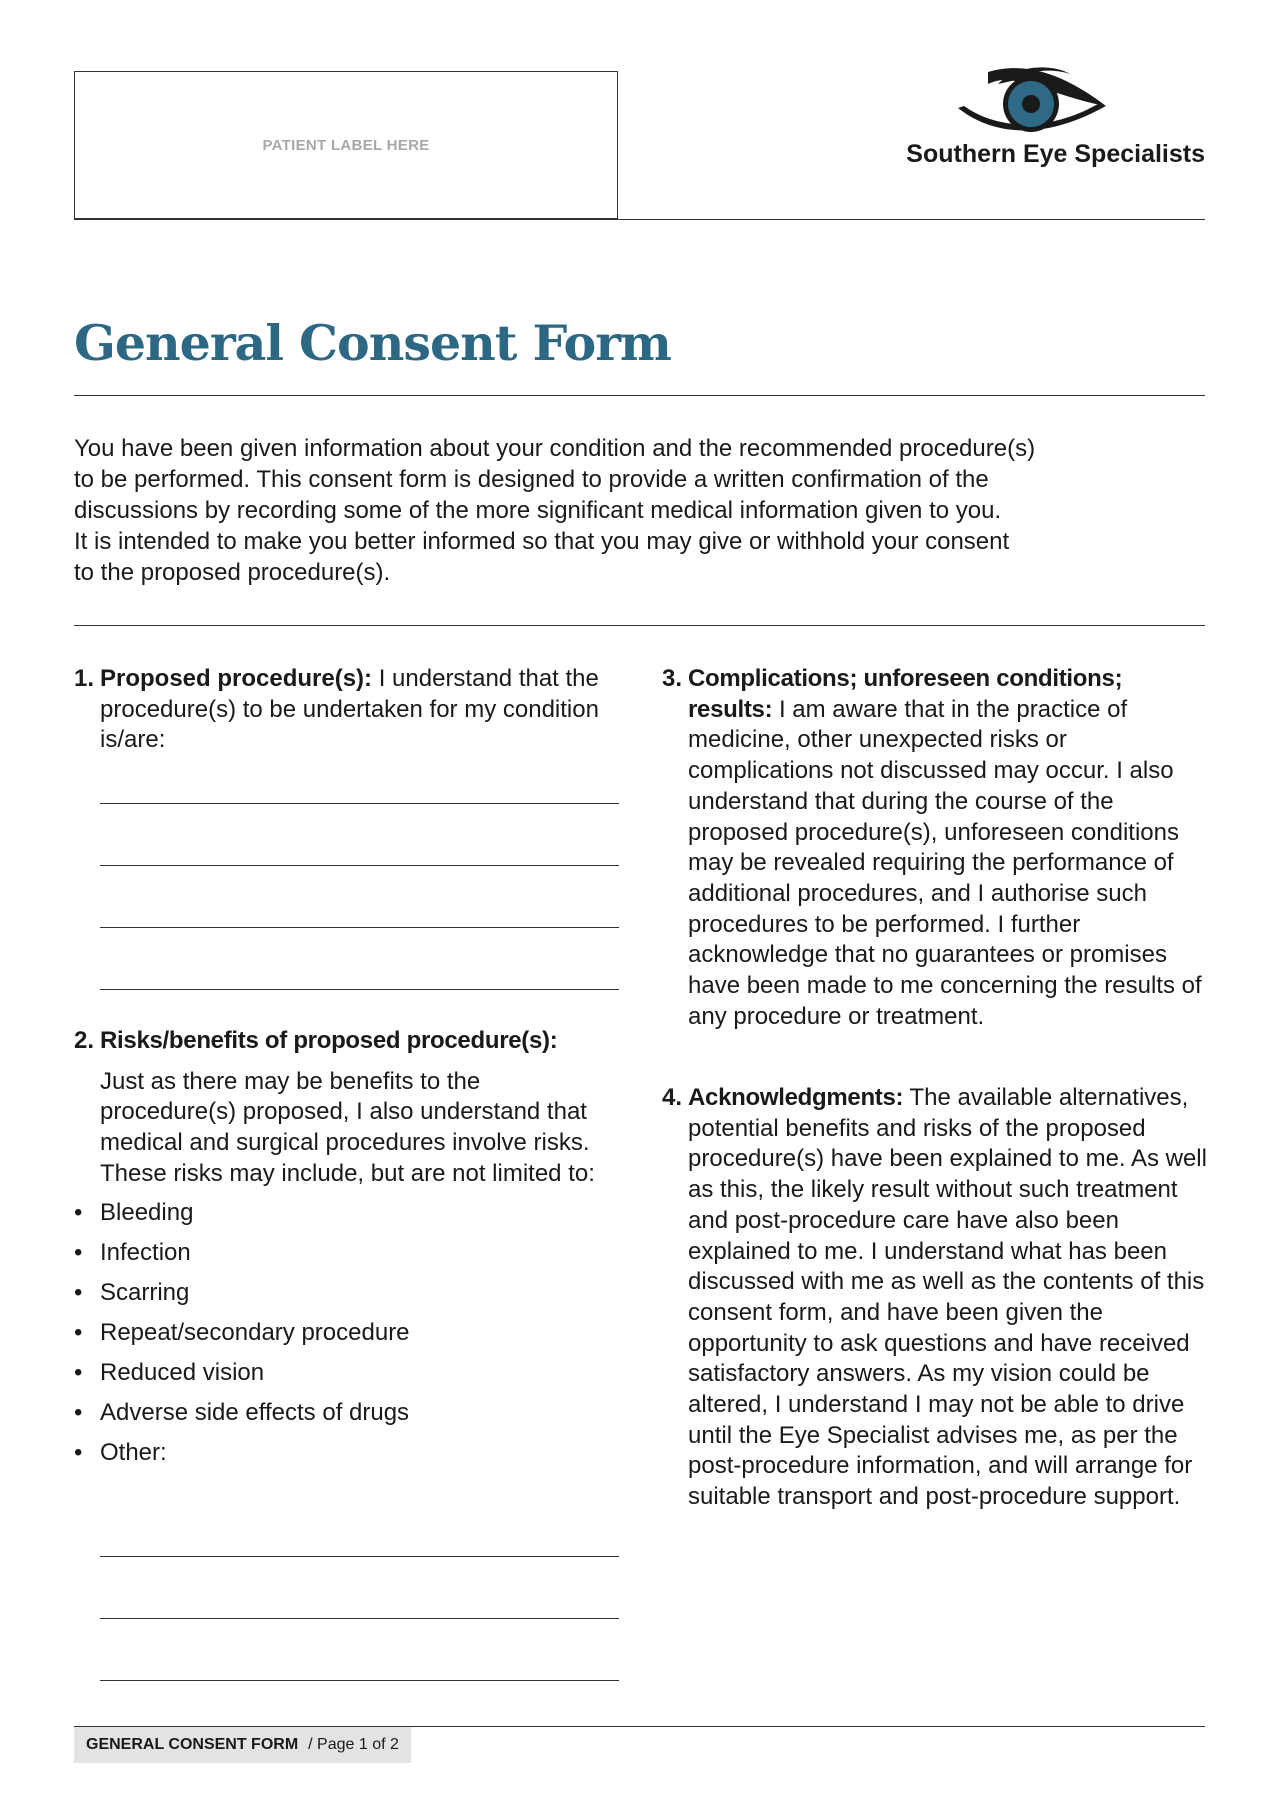 This screenshot has height=1818, width=1280. Describe the element at coordinates (357, 1418) in the screenshot. I see `risk-item: Adverse side effects of drugs` at that location.